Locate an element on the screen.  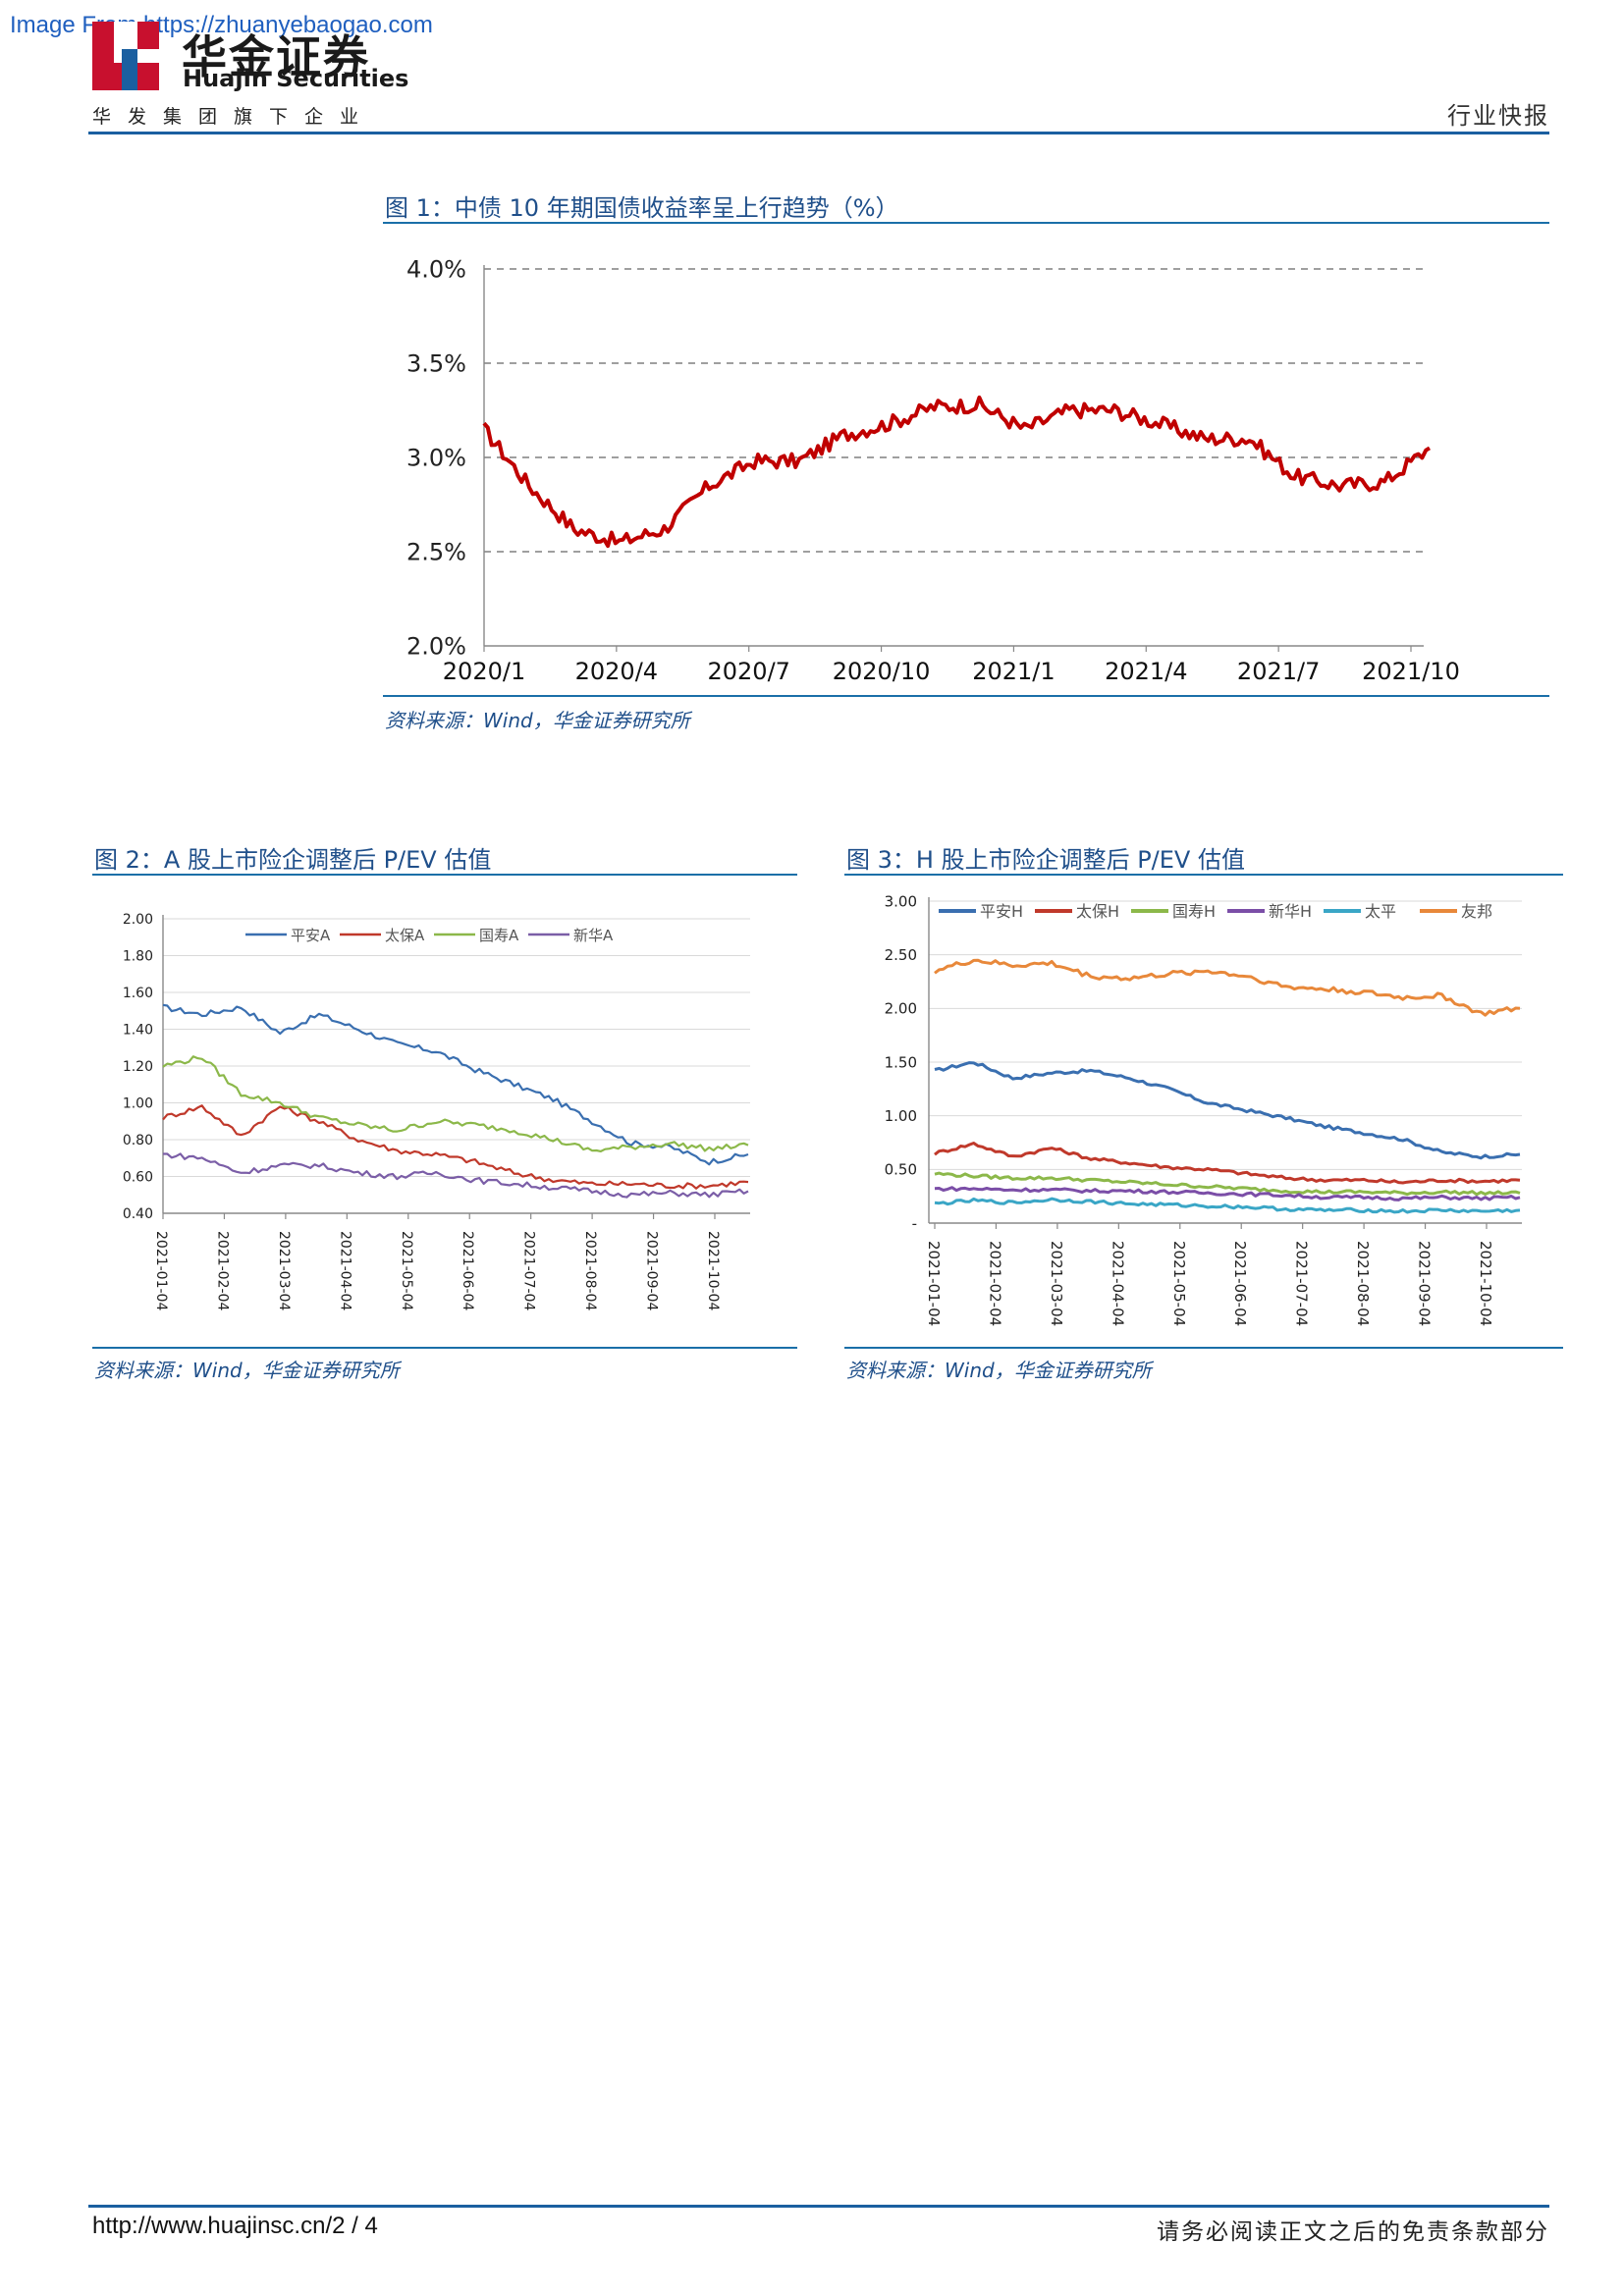
y-tick-label: - is located at coordinates (914, 1223).